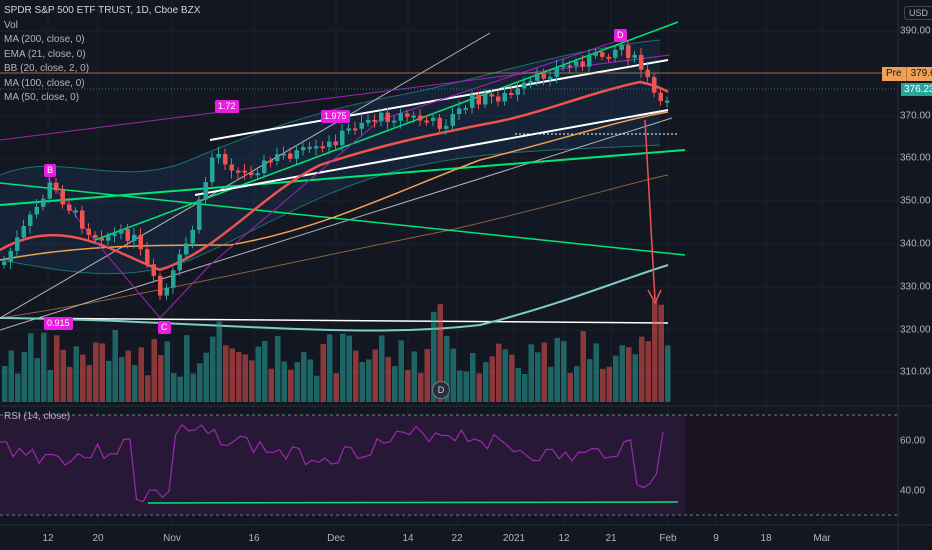 The height and width of the screenshot is (550, 932). I want to click on pre-market-tag: Pre 379.61, so click(907, 74).